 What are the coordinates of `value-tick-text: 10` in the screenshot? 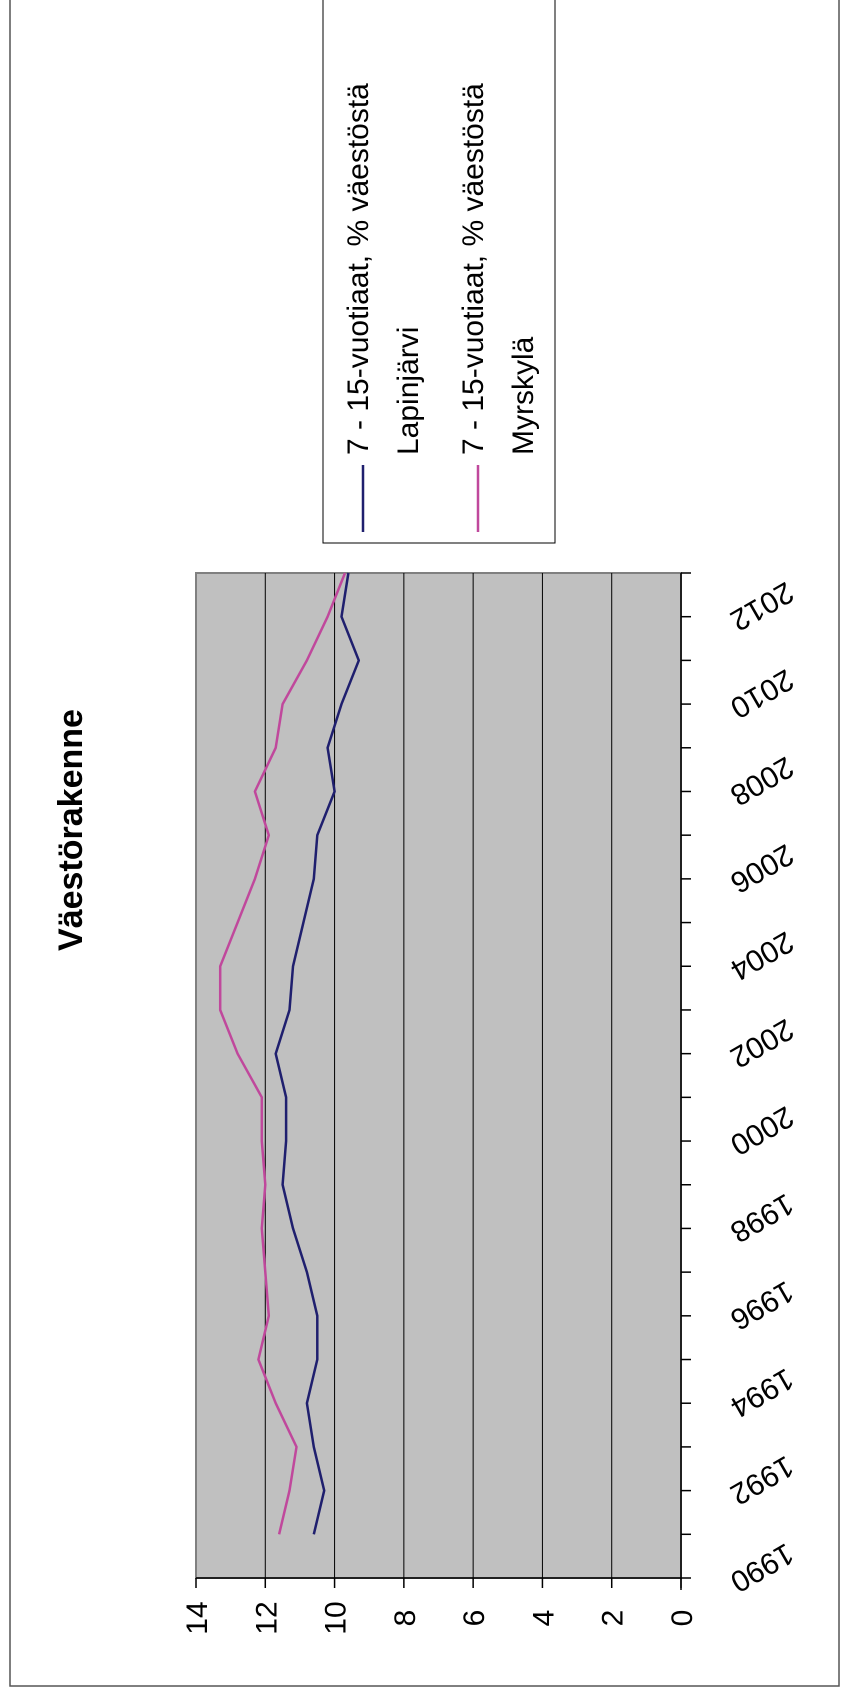 It's located at (336, 1617).